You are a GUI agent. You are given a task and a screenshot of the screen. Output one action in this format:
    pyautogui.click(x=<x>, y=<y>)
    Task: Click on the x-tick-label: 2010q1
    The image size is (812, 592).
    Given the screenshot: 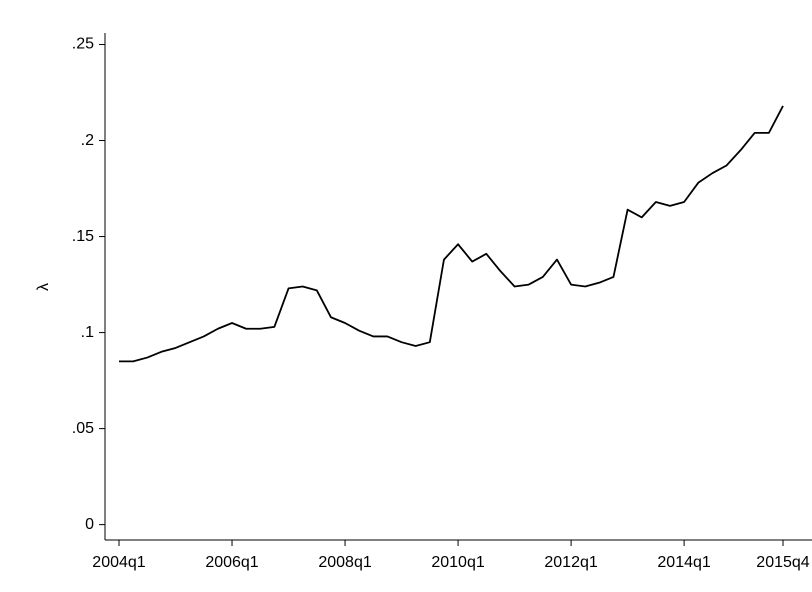 What is the action you would take?
    pyautogui.click(x=457, y=562)
    